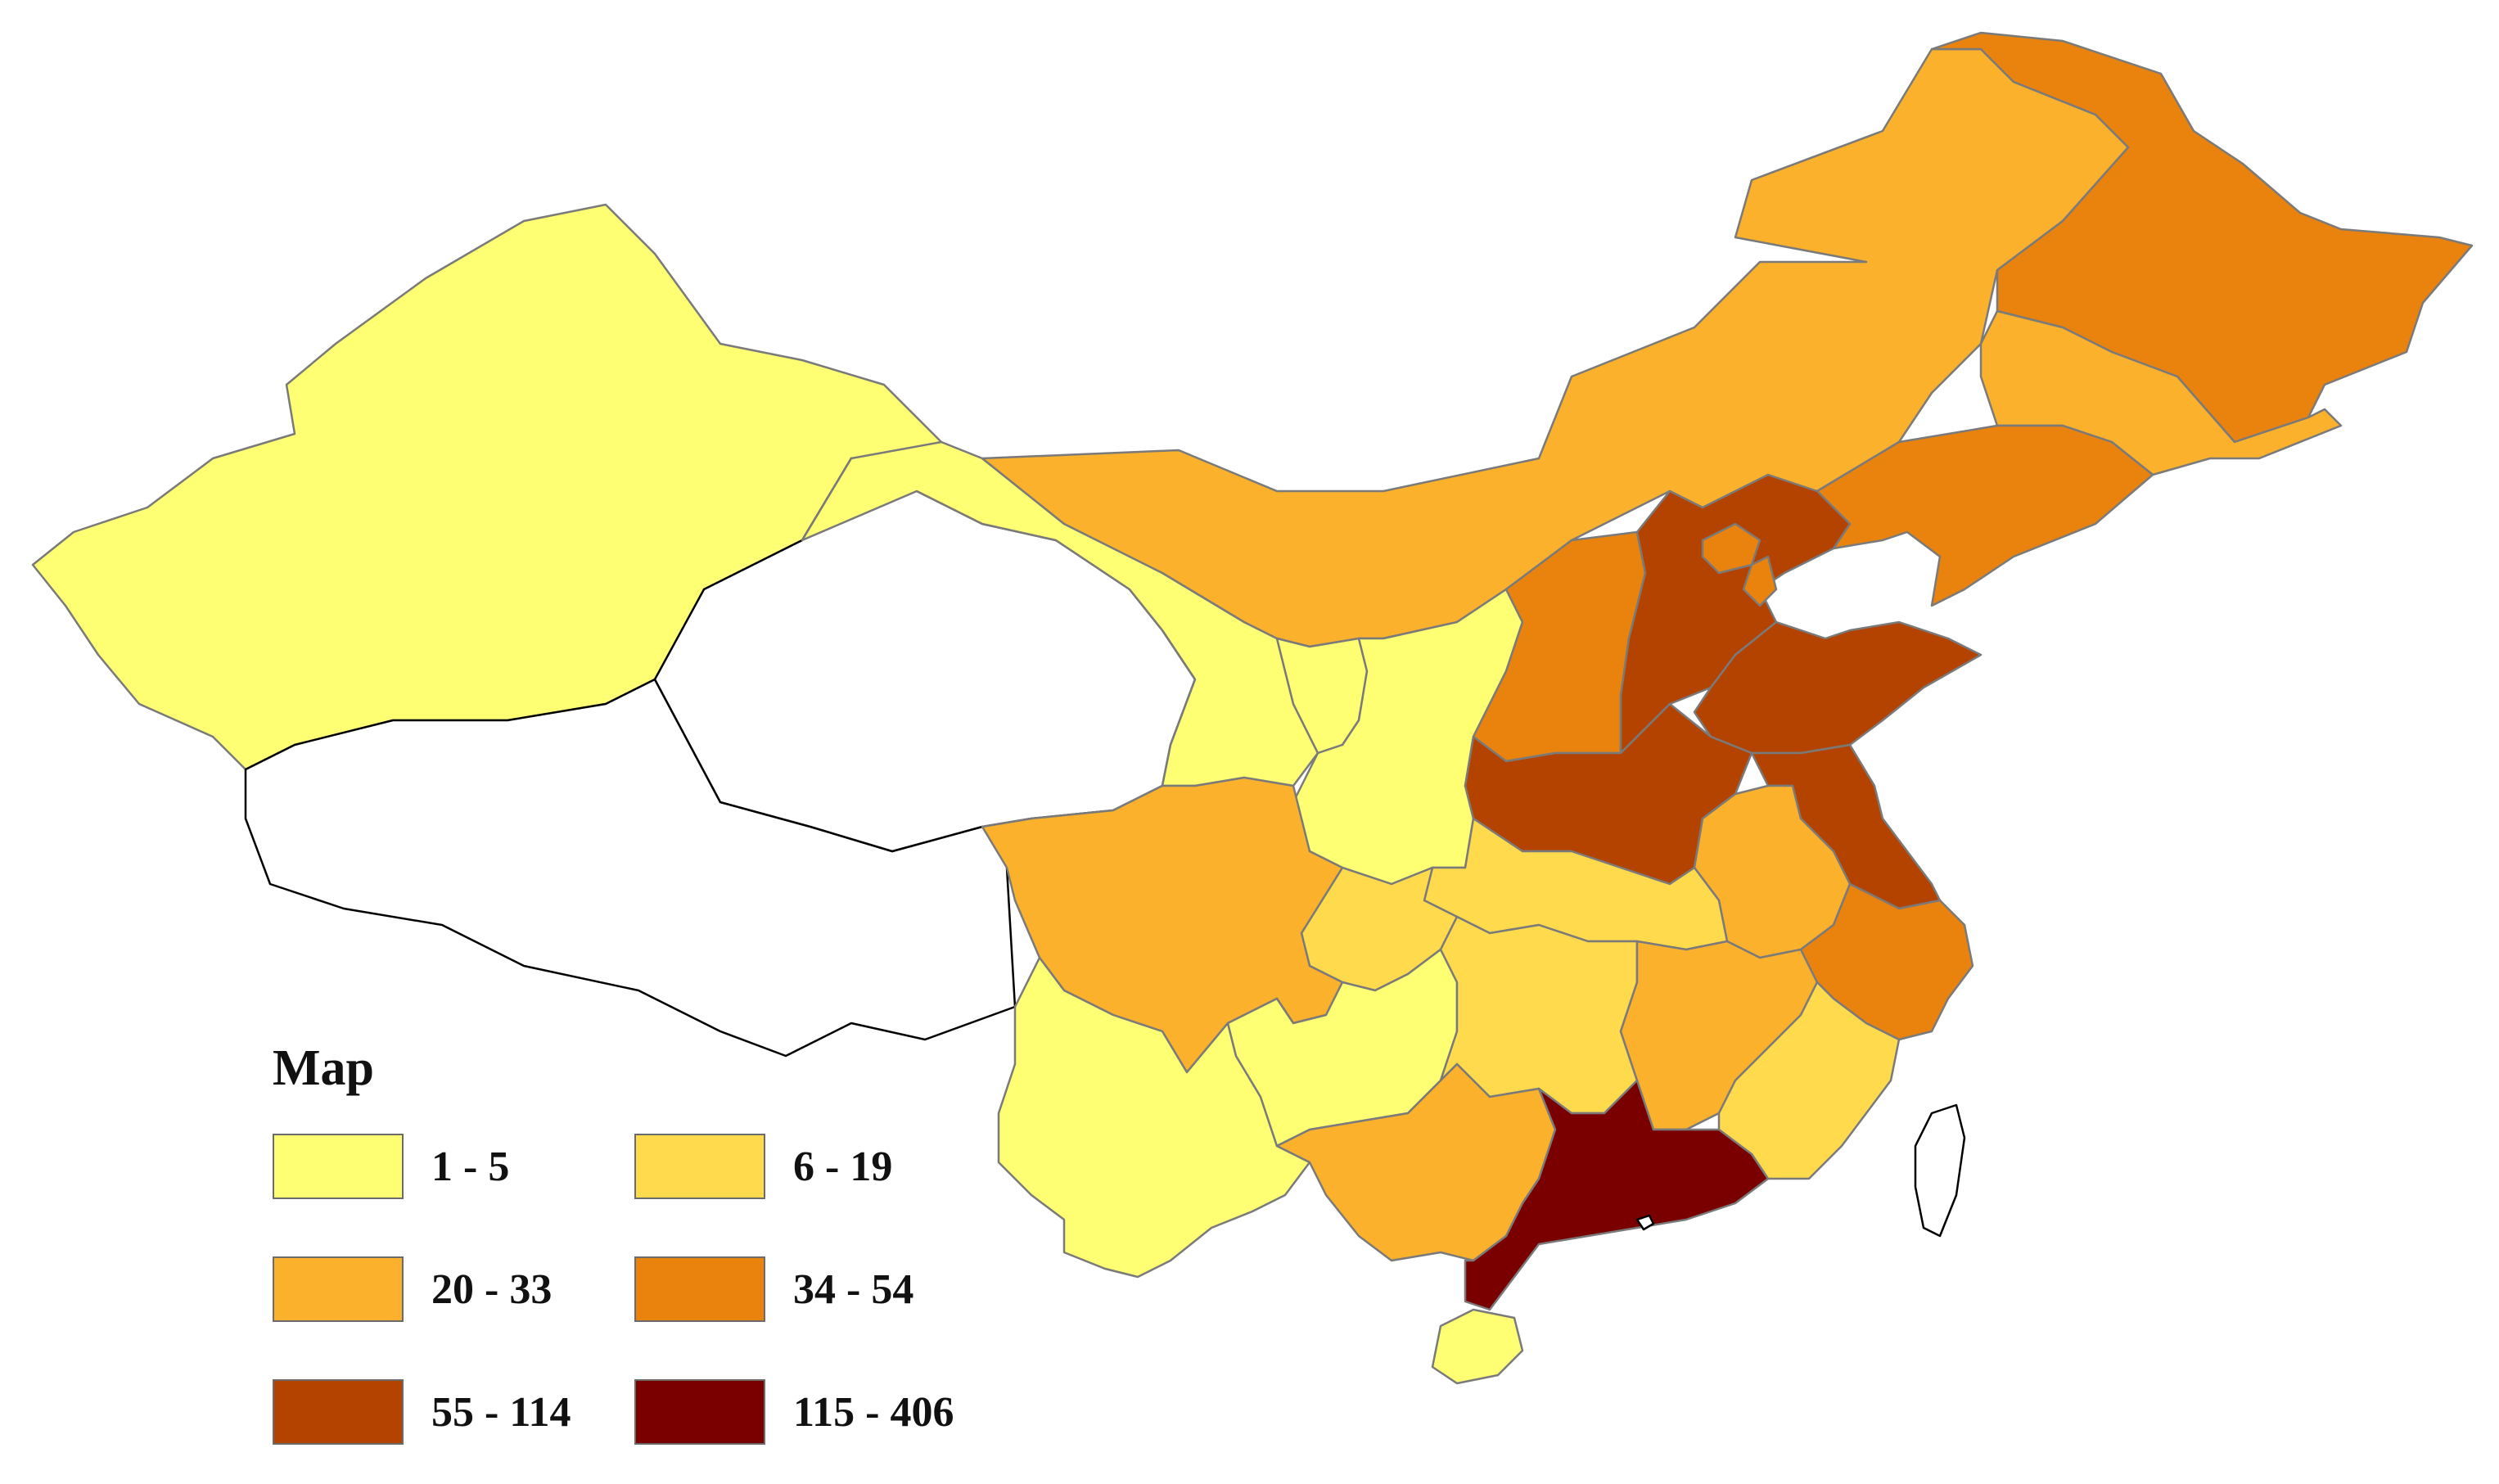 The width and height of the screenshot is (2499, 1484). I want to click on region-liaoning, so click(1985, 515).